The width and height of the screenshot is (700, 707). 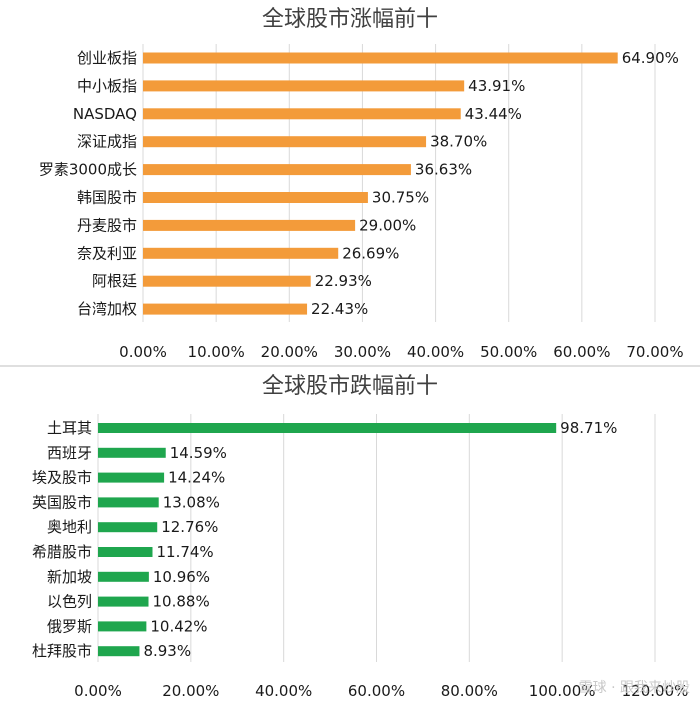 What do you see at coordinates (105, 114) in the screenshot?
I see `category-label: NASDAQ` at bounding box center [105, 114].